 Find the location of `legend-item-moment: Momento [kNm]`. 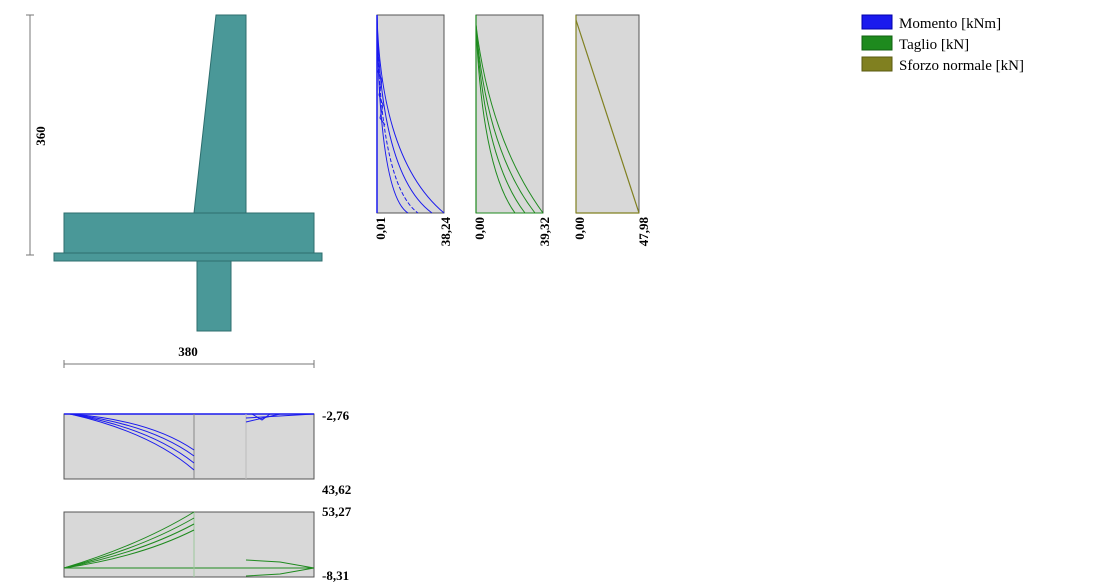

legend-item-moment: Momento [kNm] is located at coordinates (931, 23).